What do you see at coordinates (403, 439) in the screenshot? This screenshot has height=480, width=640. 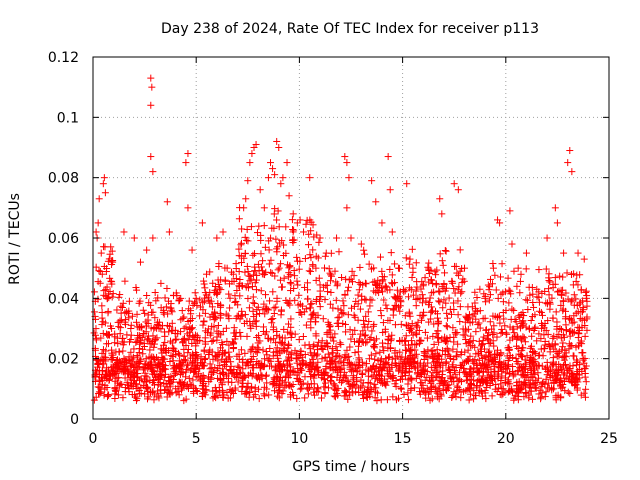 I see `x-tick-label: 15` at bounding box center [403, 439].